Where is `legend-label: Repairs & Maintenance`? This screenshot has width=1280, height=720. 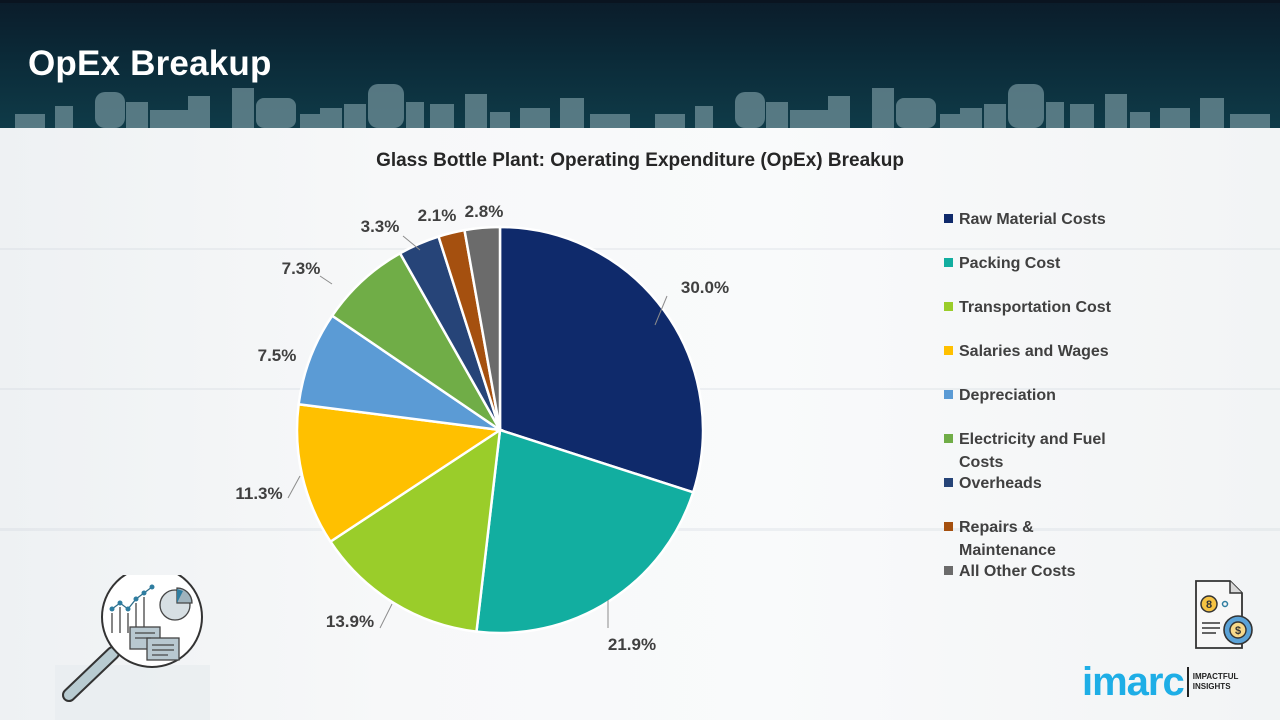
legend-label: Repairs & Maintenance is located at coordinates (1007, 539).